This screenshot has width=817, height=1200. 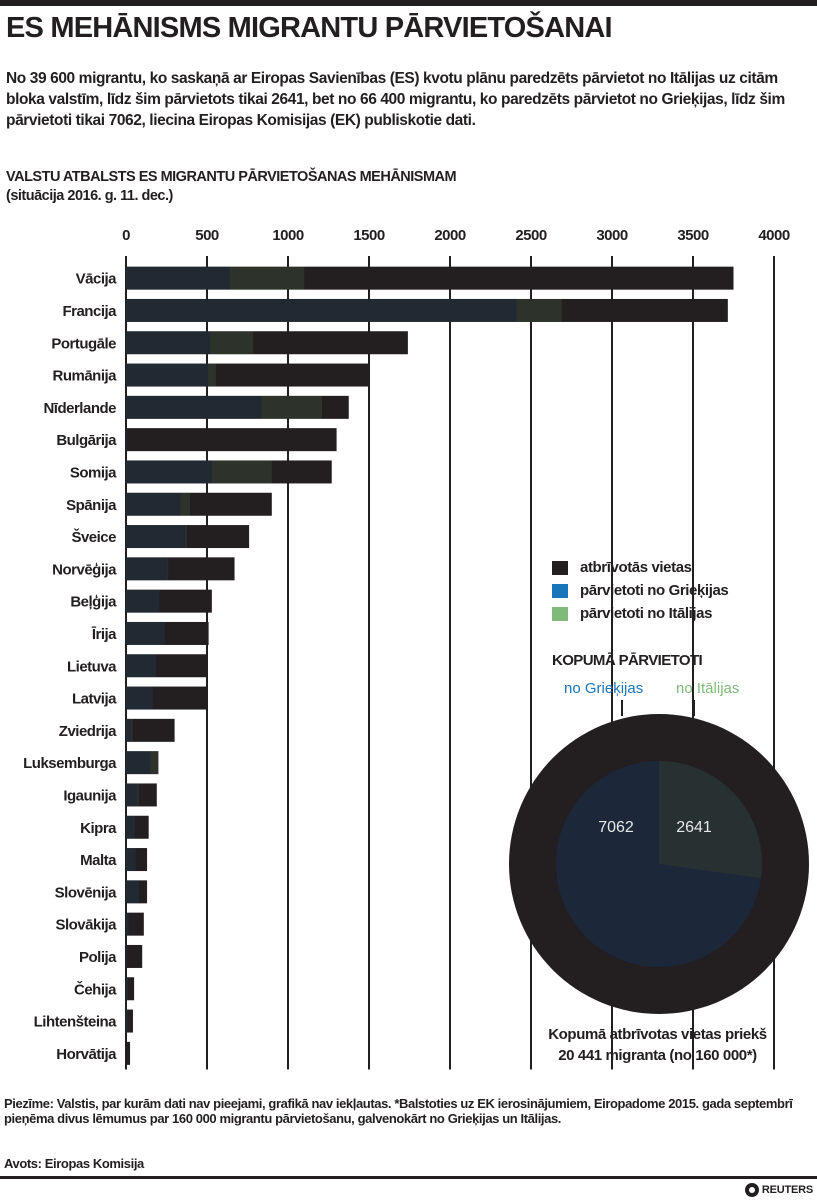 What do you see at coordinates (94, 699) in the screenshot?
I see `category-label: Latvija` at bounding box center [94, 699].